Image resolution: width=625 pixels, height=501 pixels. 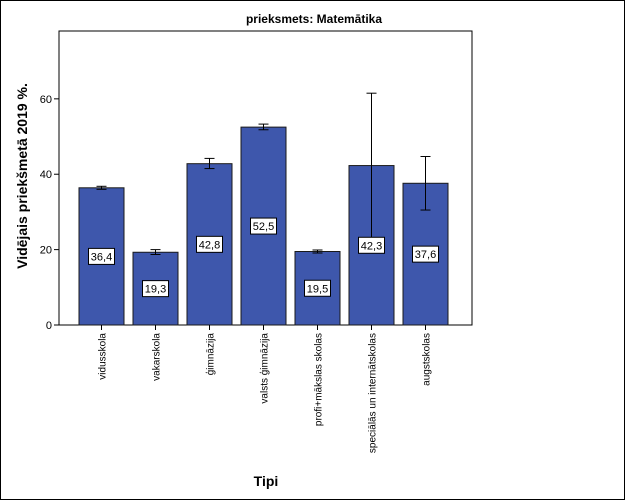 What do you see at coordinates (22, 176) in the screenshot?
I see `y-axis-label: Vidējais priekšmetā 2019 %.` at bounding box center [22, 176].